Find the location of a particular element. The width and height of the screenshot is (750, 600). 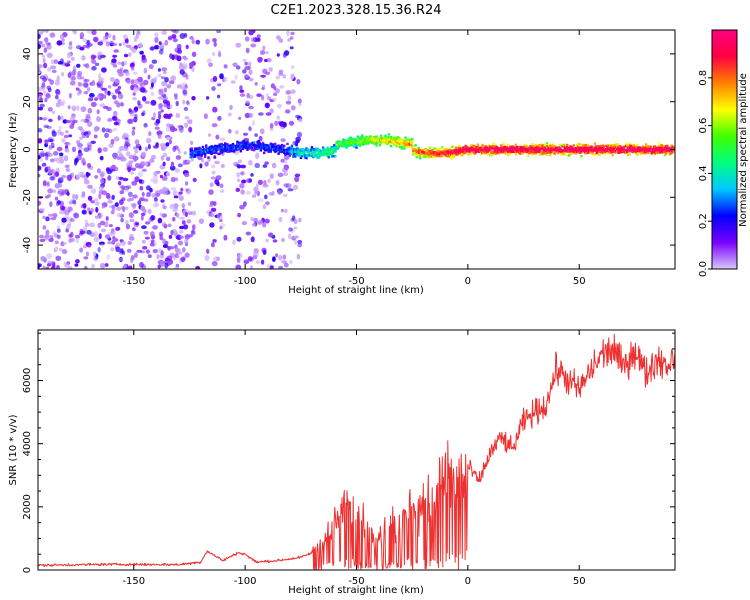

colorbar-label: Normalized spectral amplitude is located at coordinates (743, 150).